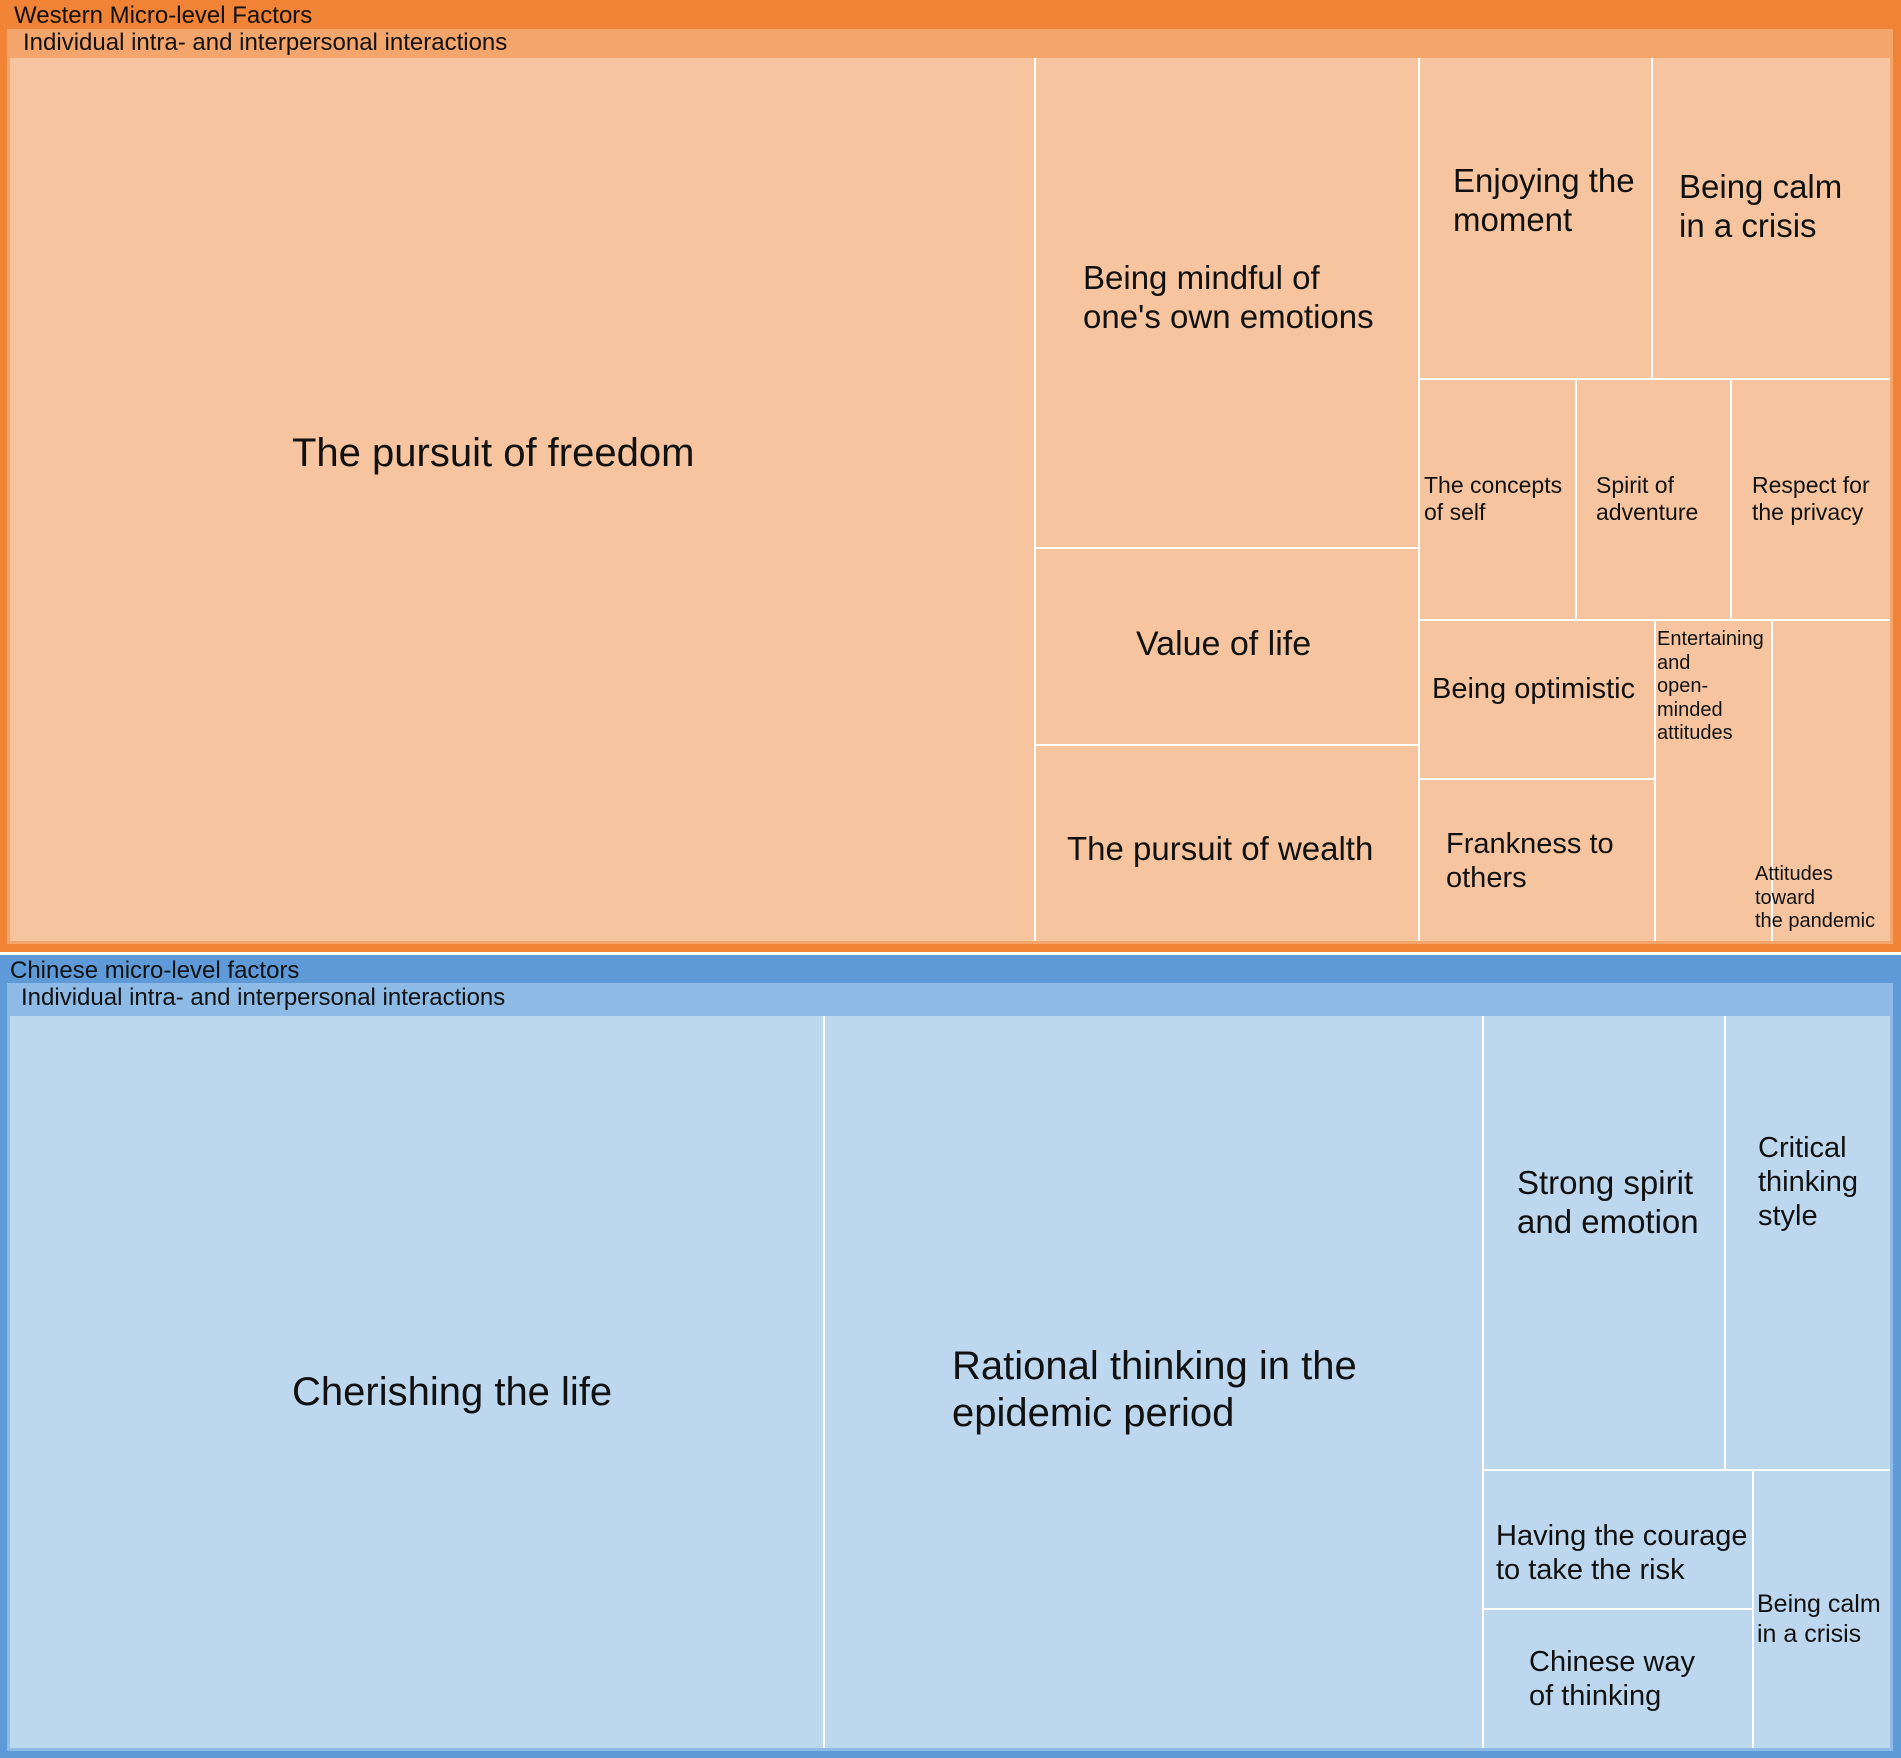  I want to click on chinese-tile: Strong spirit and emotion, so click(1604, 1242).